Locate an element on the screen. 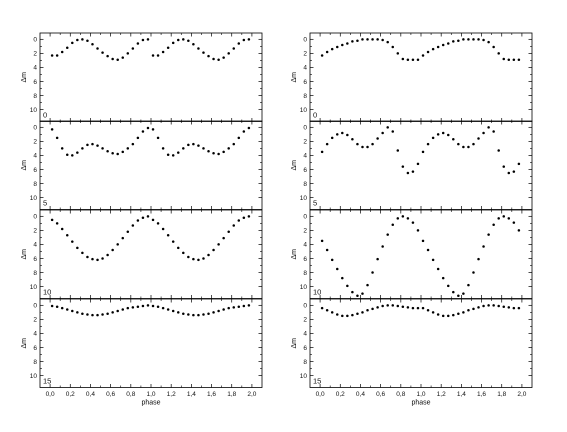 The height and width of the screenshot is (432, 567). y-tick-label: 8 is located at coordinates (305, 96).